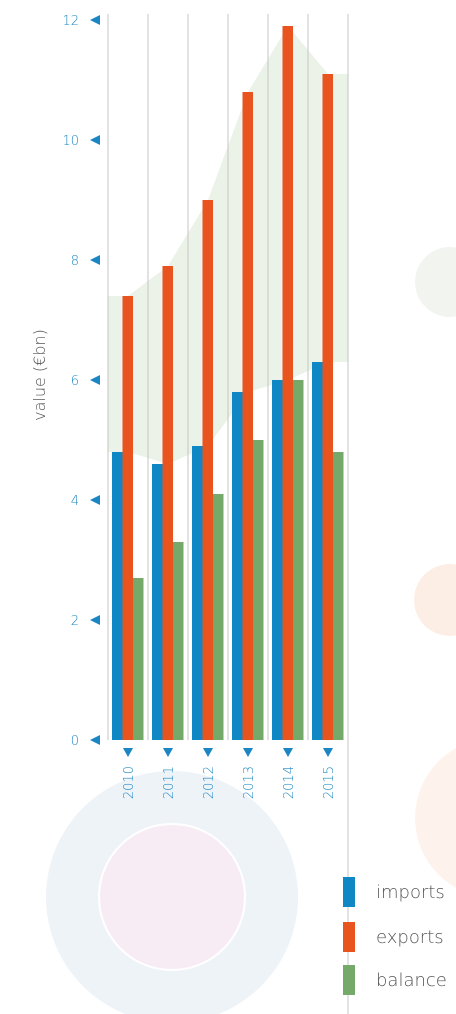 Image resolution: width=456 pixels, height=1014 pixels. Describe the element at coordinates (138, 659) in the screenshot. I see `bar-balance-2010` at that location.